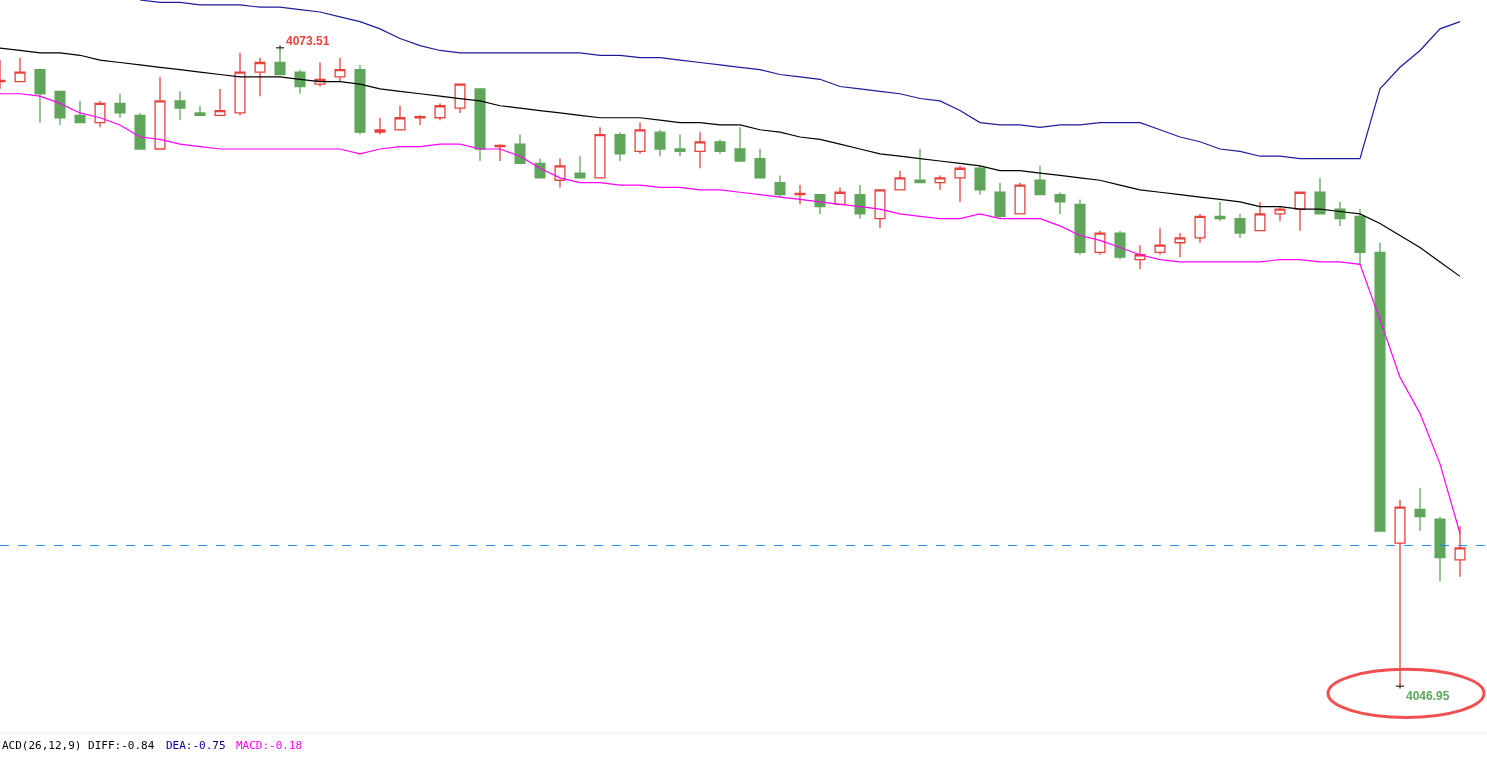 The width and height of the screenshot is (1487, 760). I want to click on text: MACD:-0.18, so click(269, 745).